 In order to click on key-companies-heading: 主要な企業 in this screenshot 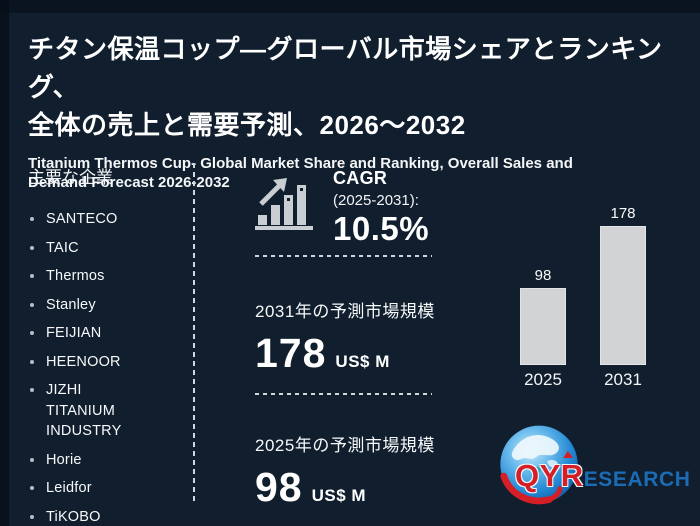, I will do `click(70, 177)`.